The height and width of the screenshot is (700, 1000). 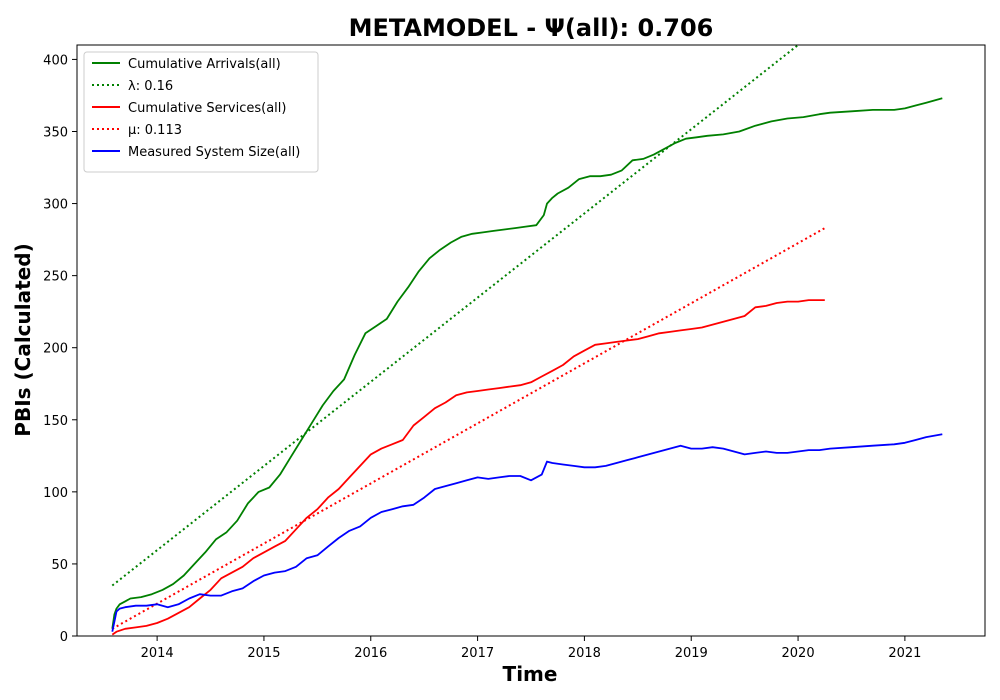 What do you see at coordinates (59, 565) in the screenshot?
I see `y-tick-label: 50` at bounding box center [59, 565].